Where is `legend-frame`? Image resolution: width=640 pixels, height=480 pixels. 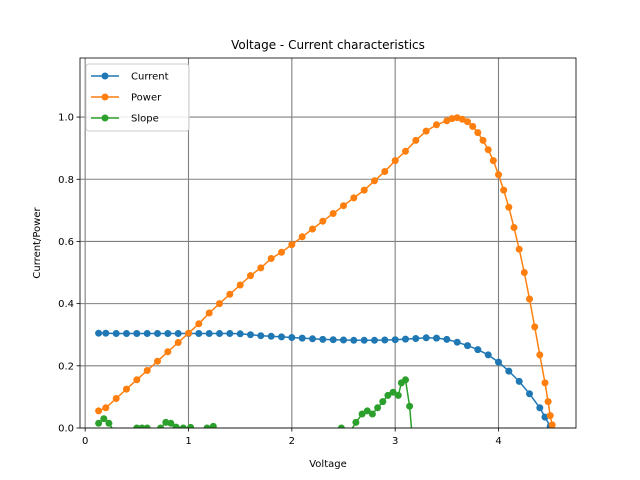 legend-frame is located at coordinates (137, 97).